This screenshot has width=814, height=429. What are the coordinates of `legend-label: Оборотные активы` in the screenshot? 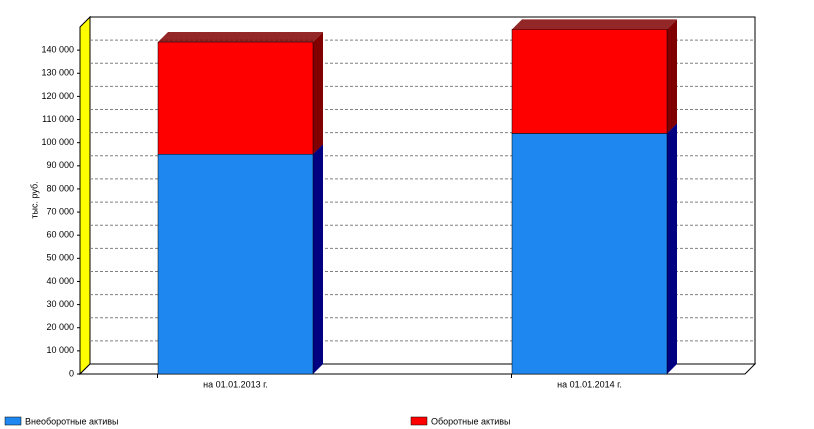 It's located at (470, 421).